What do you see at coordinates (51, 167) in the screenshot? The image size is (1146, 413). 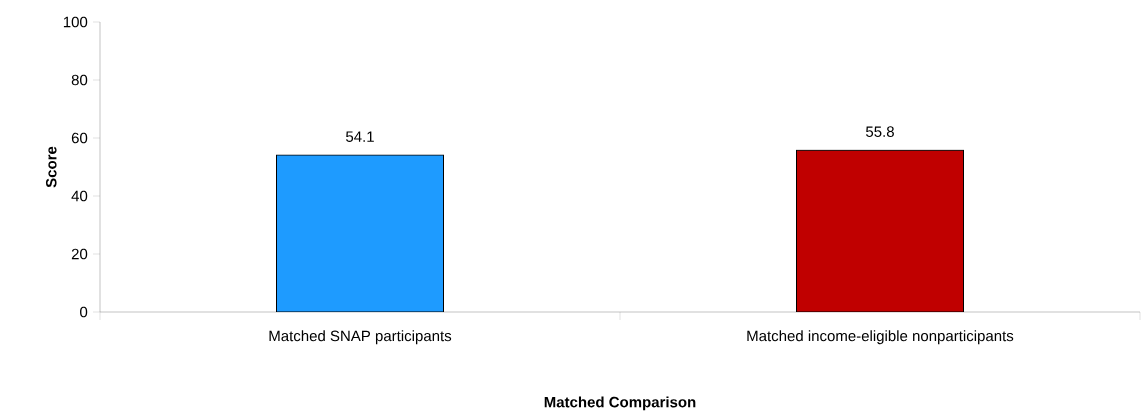 I see `y-axis-title: Score` at bounding box center [51, 167].